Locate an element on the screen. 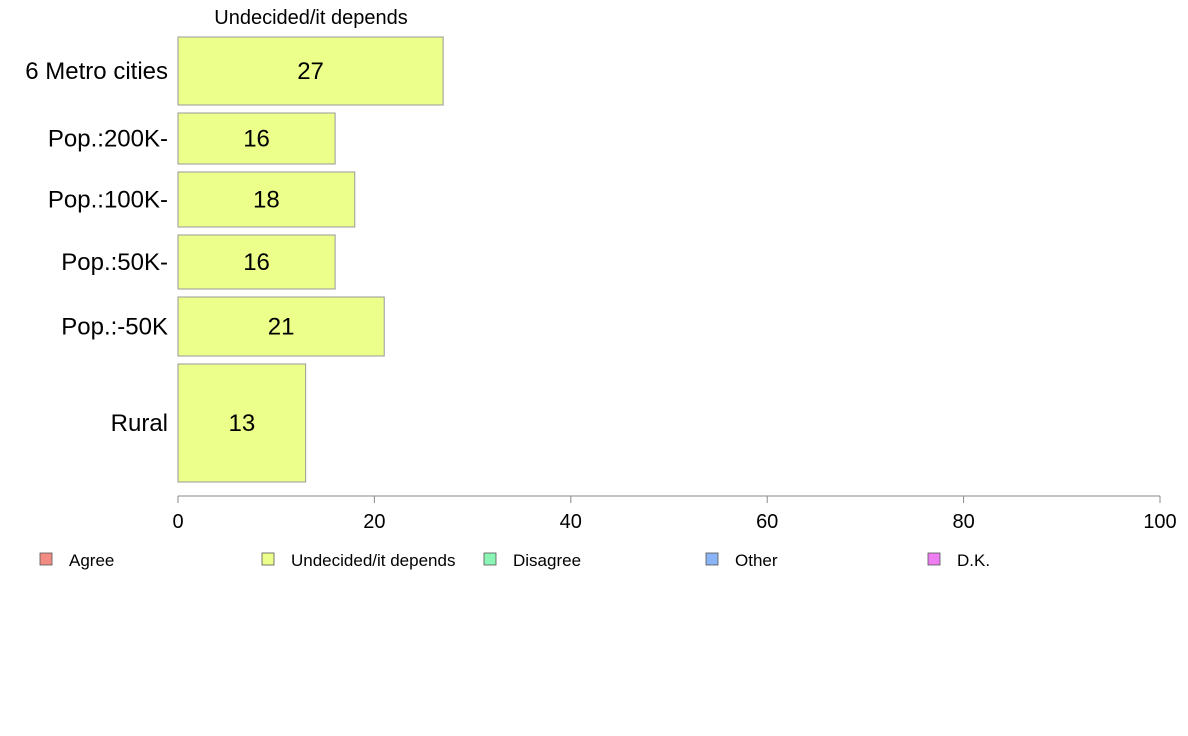  legend-label: Other is located at coordinates (756, 560).